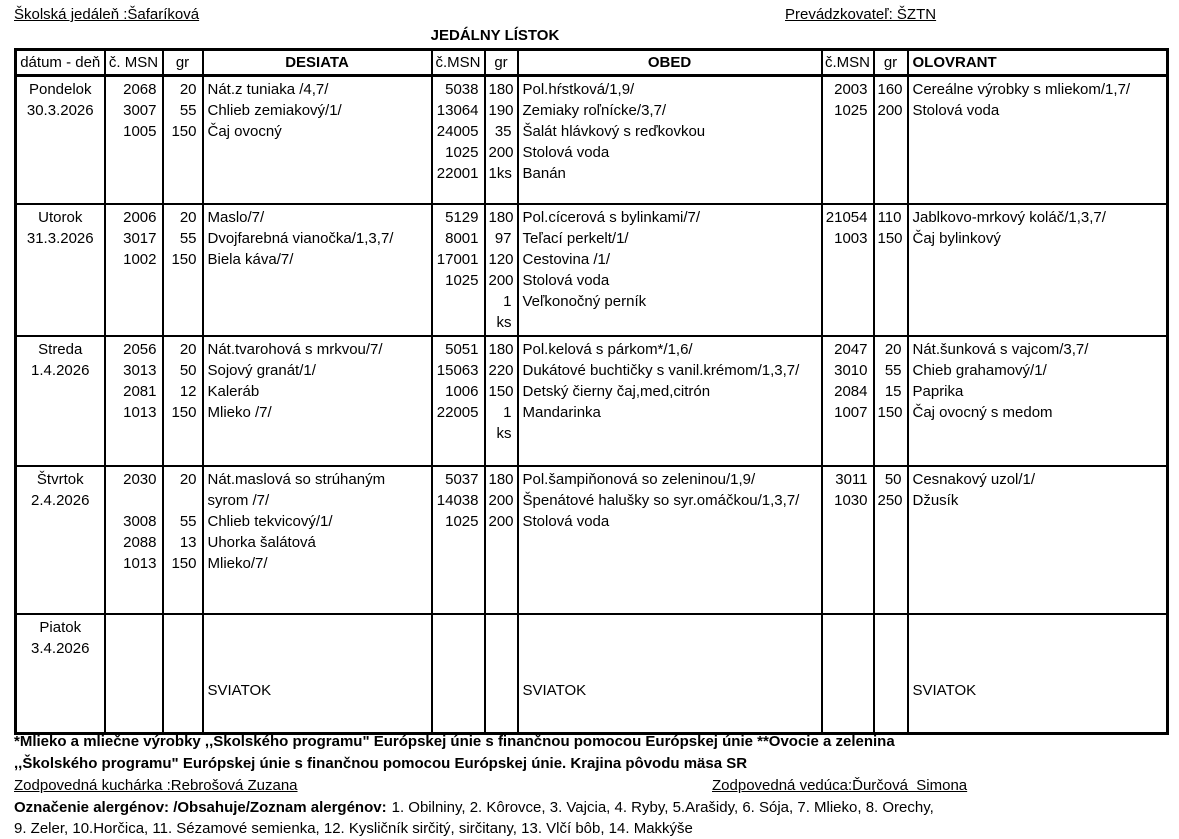 Image resolution: width=1179 pixels, height=839 pixels. Describe the element at coordinates (317, 673) in the screenshot. I see `desiata-items-cell: SVIATOK` at that location.